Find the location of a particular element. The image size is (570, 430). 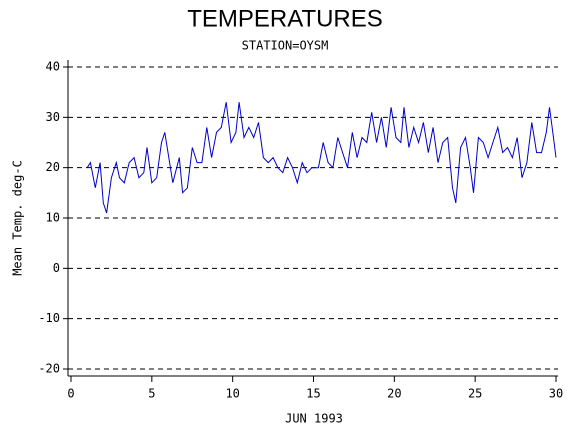

y-tick-label: 10 is located at coordinates (53, 218).